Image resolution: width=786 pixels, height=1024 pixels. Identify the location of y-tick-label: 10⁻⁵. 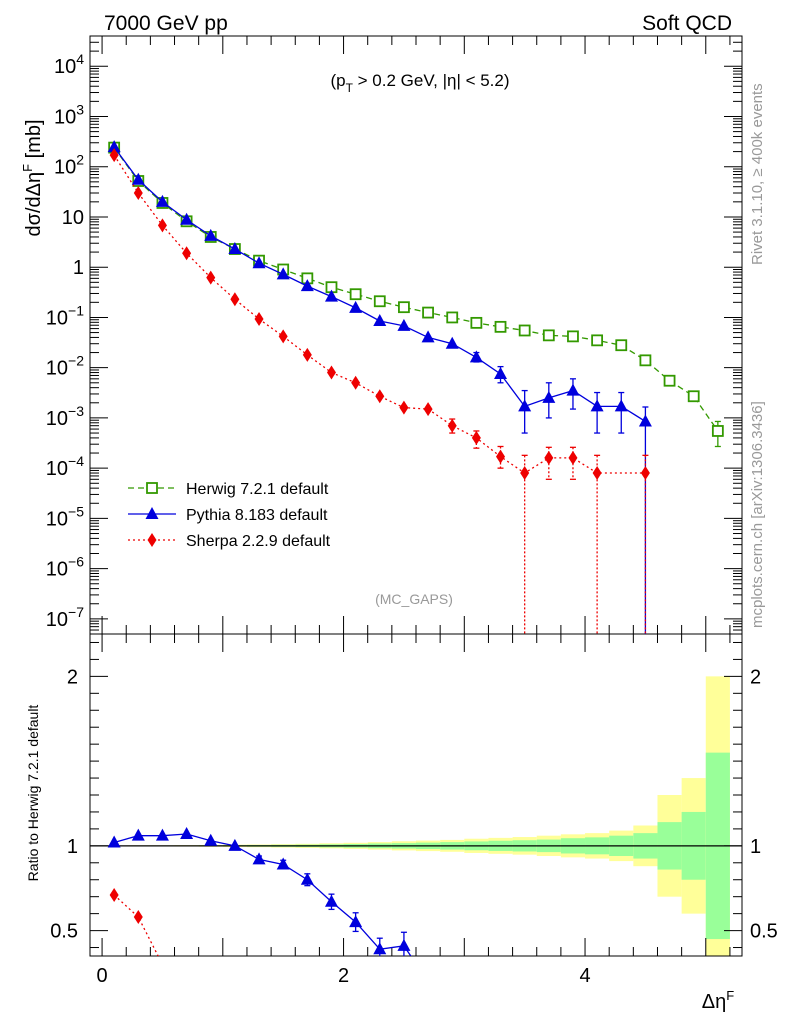
(65, 516).